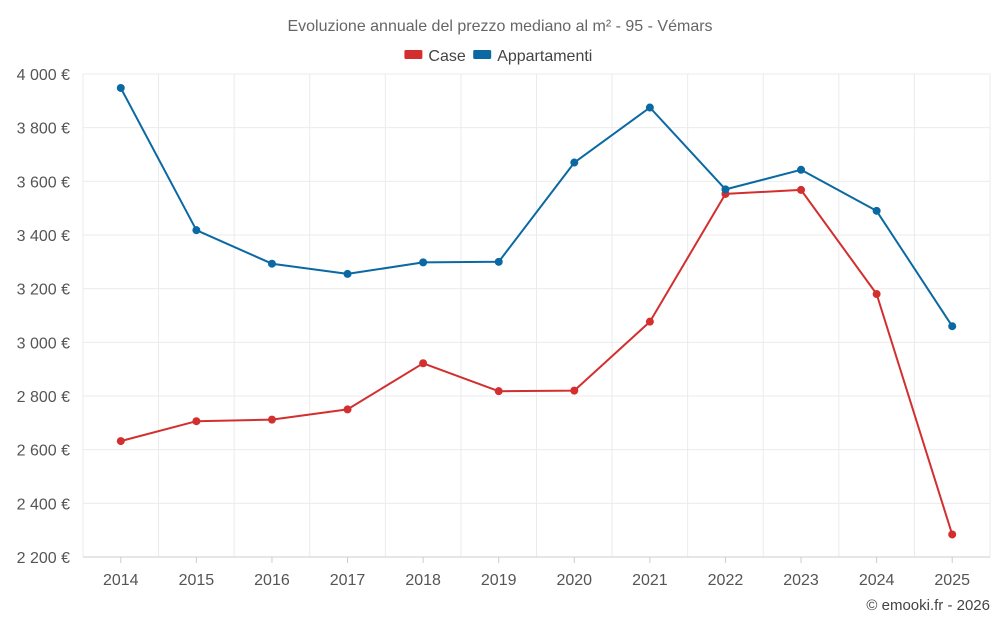 This screenshot has height=625, width=1000. I want to click on y-tick-label: 3 200 €, so click(43, 290).